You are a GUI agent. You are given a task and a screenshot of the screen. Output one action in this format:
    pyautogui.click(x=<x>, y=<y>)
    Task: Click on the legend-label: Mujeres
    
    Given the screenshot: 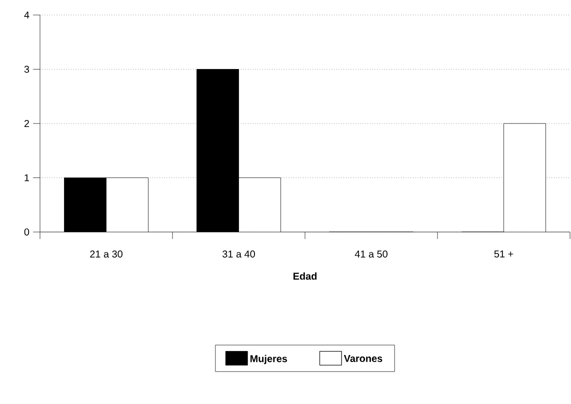 What is the action you would take?
    pyautogui.click(x=269, y=359)
    